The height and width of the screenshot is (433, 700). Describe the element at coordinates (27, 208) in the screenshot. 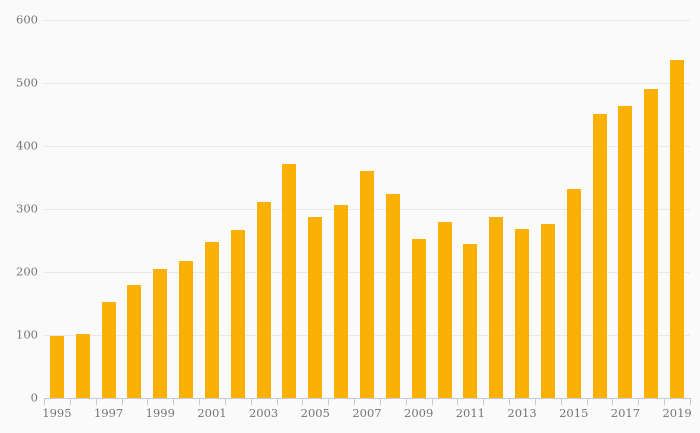

I see `y-axis-tick-label: 300` at that location.